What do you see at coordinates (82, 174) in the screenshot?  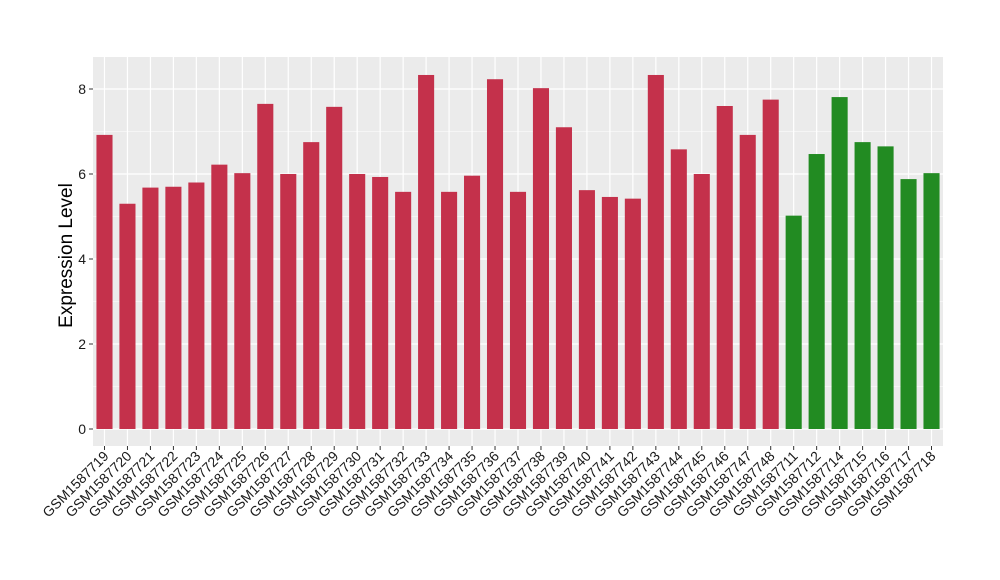 I see `y-tick-label: 6` at bounding box center [82, 174].